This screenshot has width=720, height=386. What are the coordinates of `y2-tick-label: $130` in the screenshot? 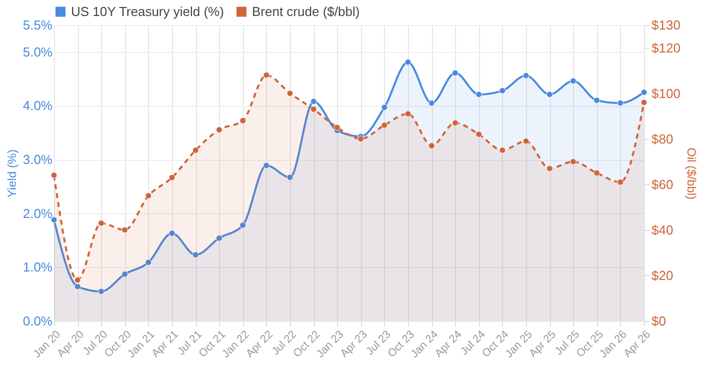 It's located at (666, 25).